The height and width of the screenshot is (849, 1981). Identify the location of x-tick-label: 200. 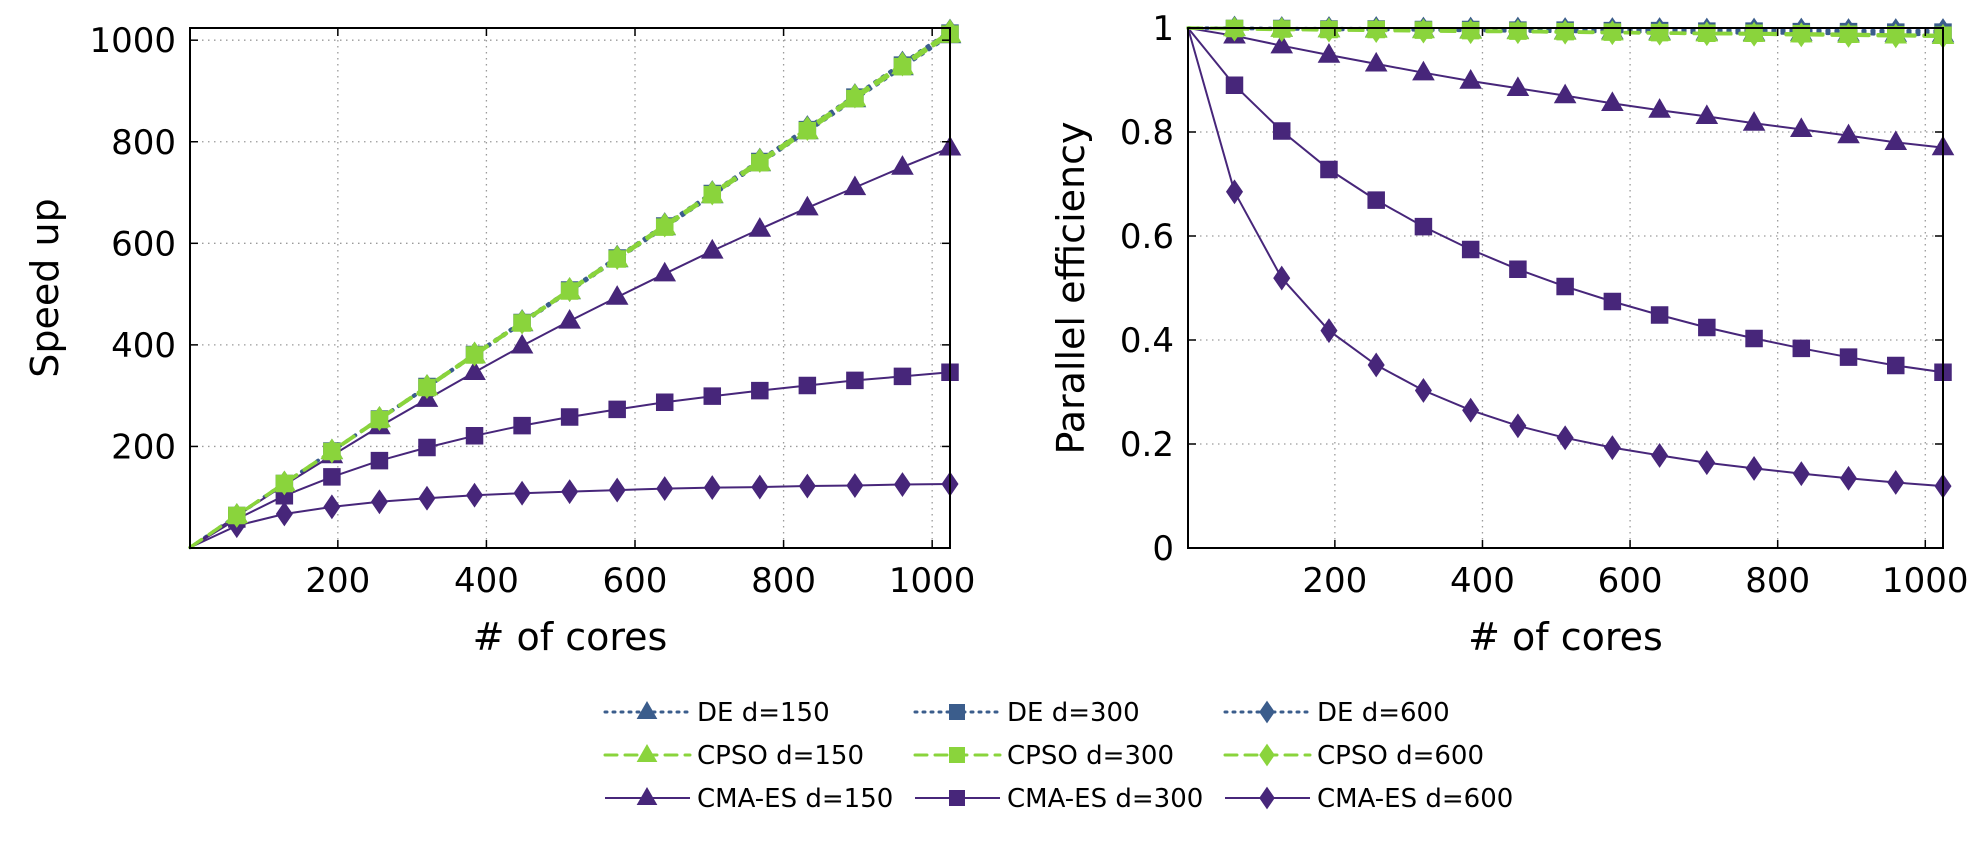
(337, 581).